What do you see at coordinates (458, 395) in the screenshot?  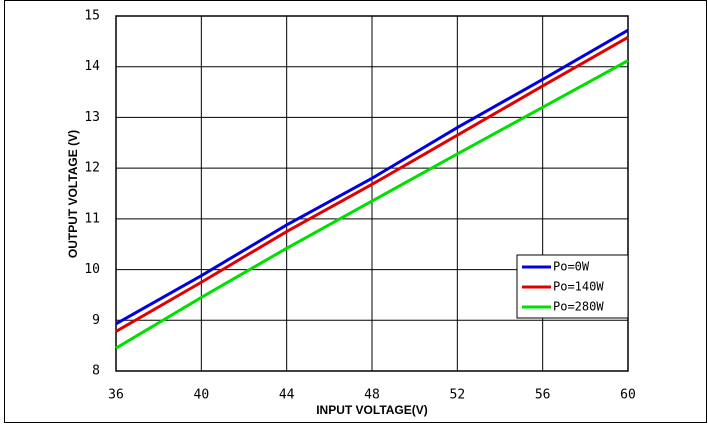 I see `x-tick-label: 52` at bounding box center [458, 395].